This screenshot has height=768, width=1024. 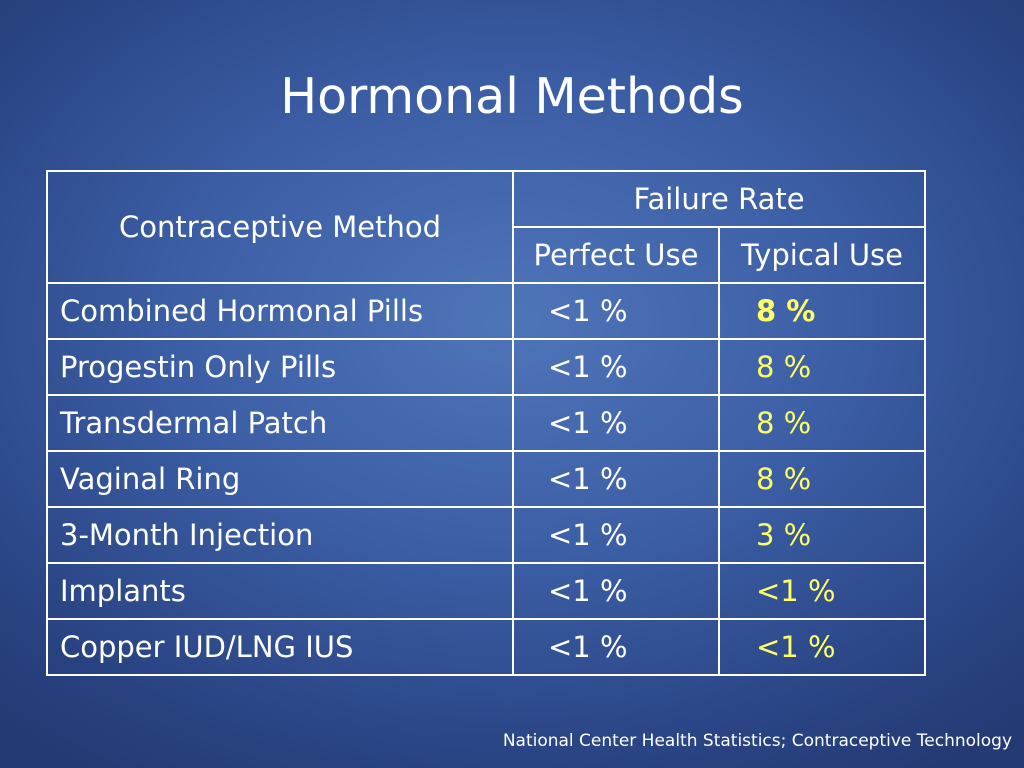 I want to click on method-cell: Implants, so click(x=280, y=591).